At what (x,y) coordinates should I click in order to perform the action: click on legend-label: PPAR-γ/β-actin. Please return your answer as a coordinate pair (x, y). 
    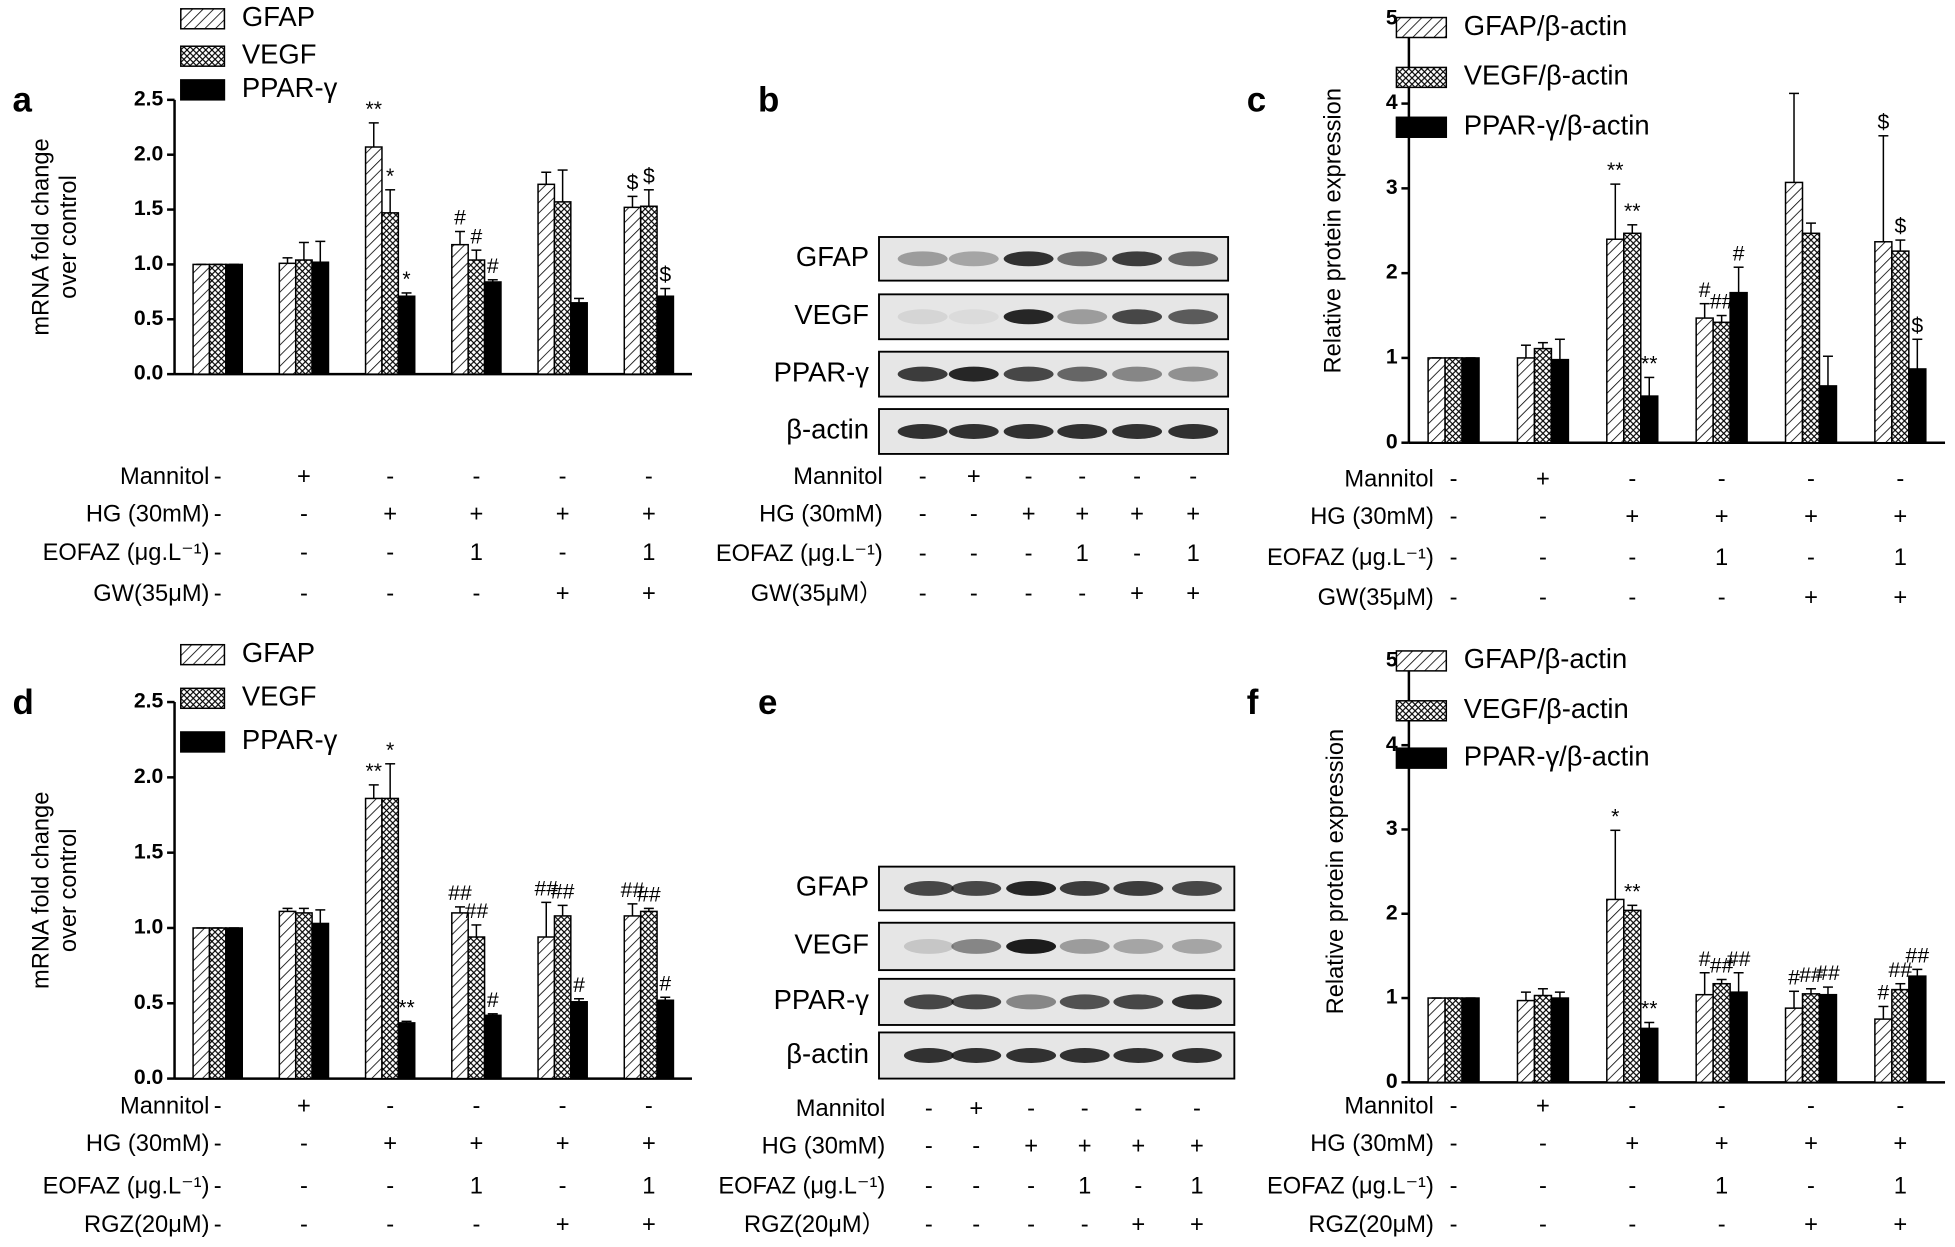
    Looking at the image, I should click on (1557, 755).